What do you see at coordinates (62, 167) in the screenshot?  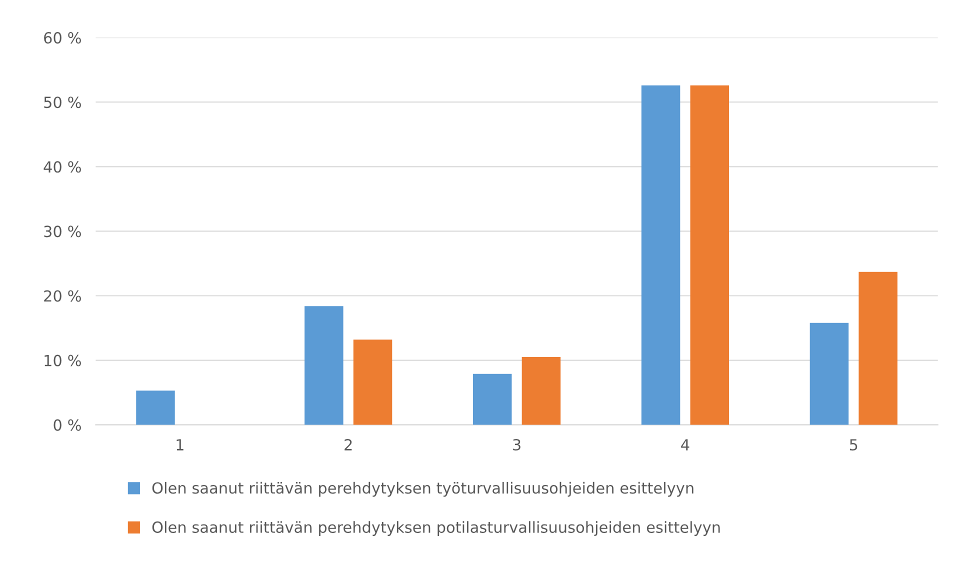 I see `y-tick-label: 40 %` at bounding box center [62, 167].